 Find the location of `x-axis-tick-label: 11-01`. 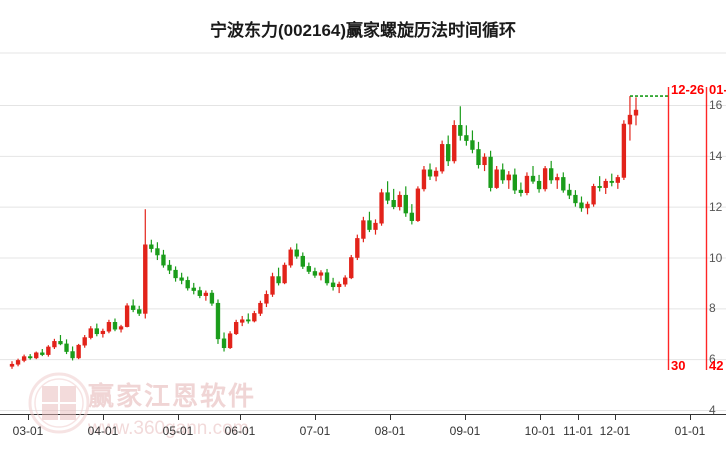

x-axis-tick-label: 11-01 is located at coordinates (578, 431).